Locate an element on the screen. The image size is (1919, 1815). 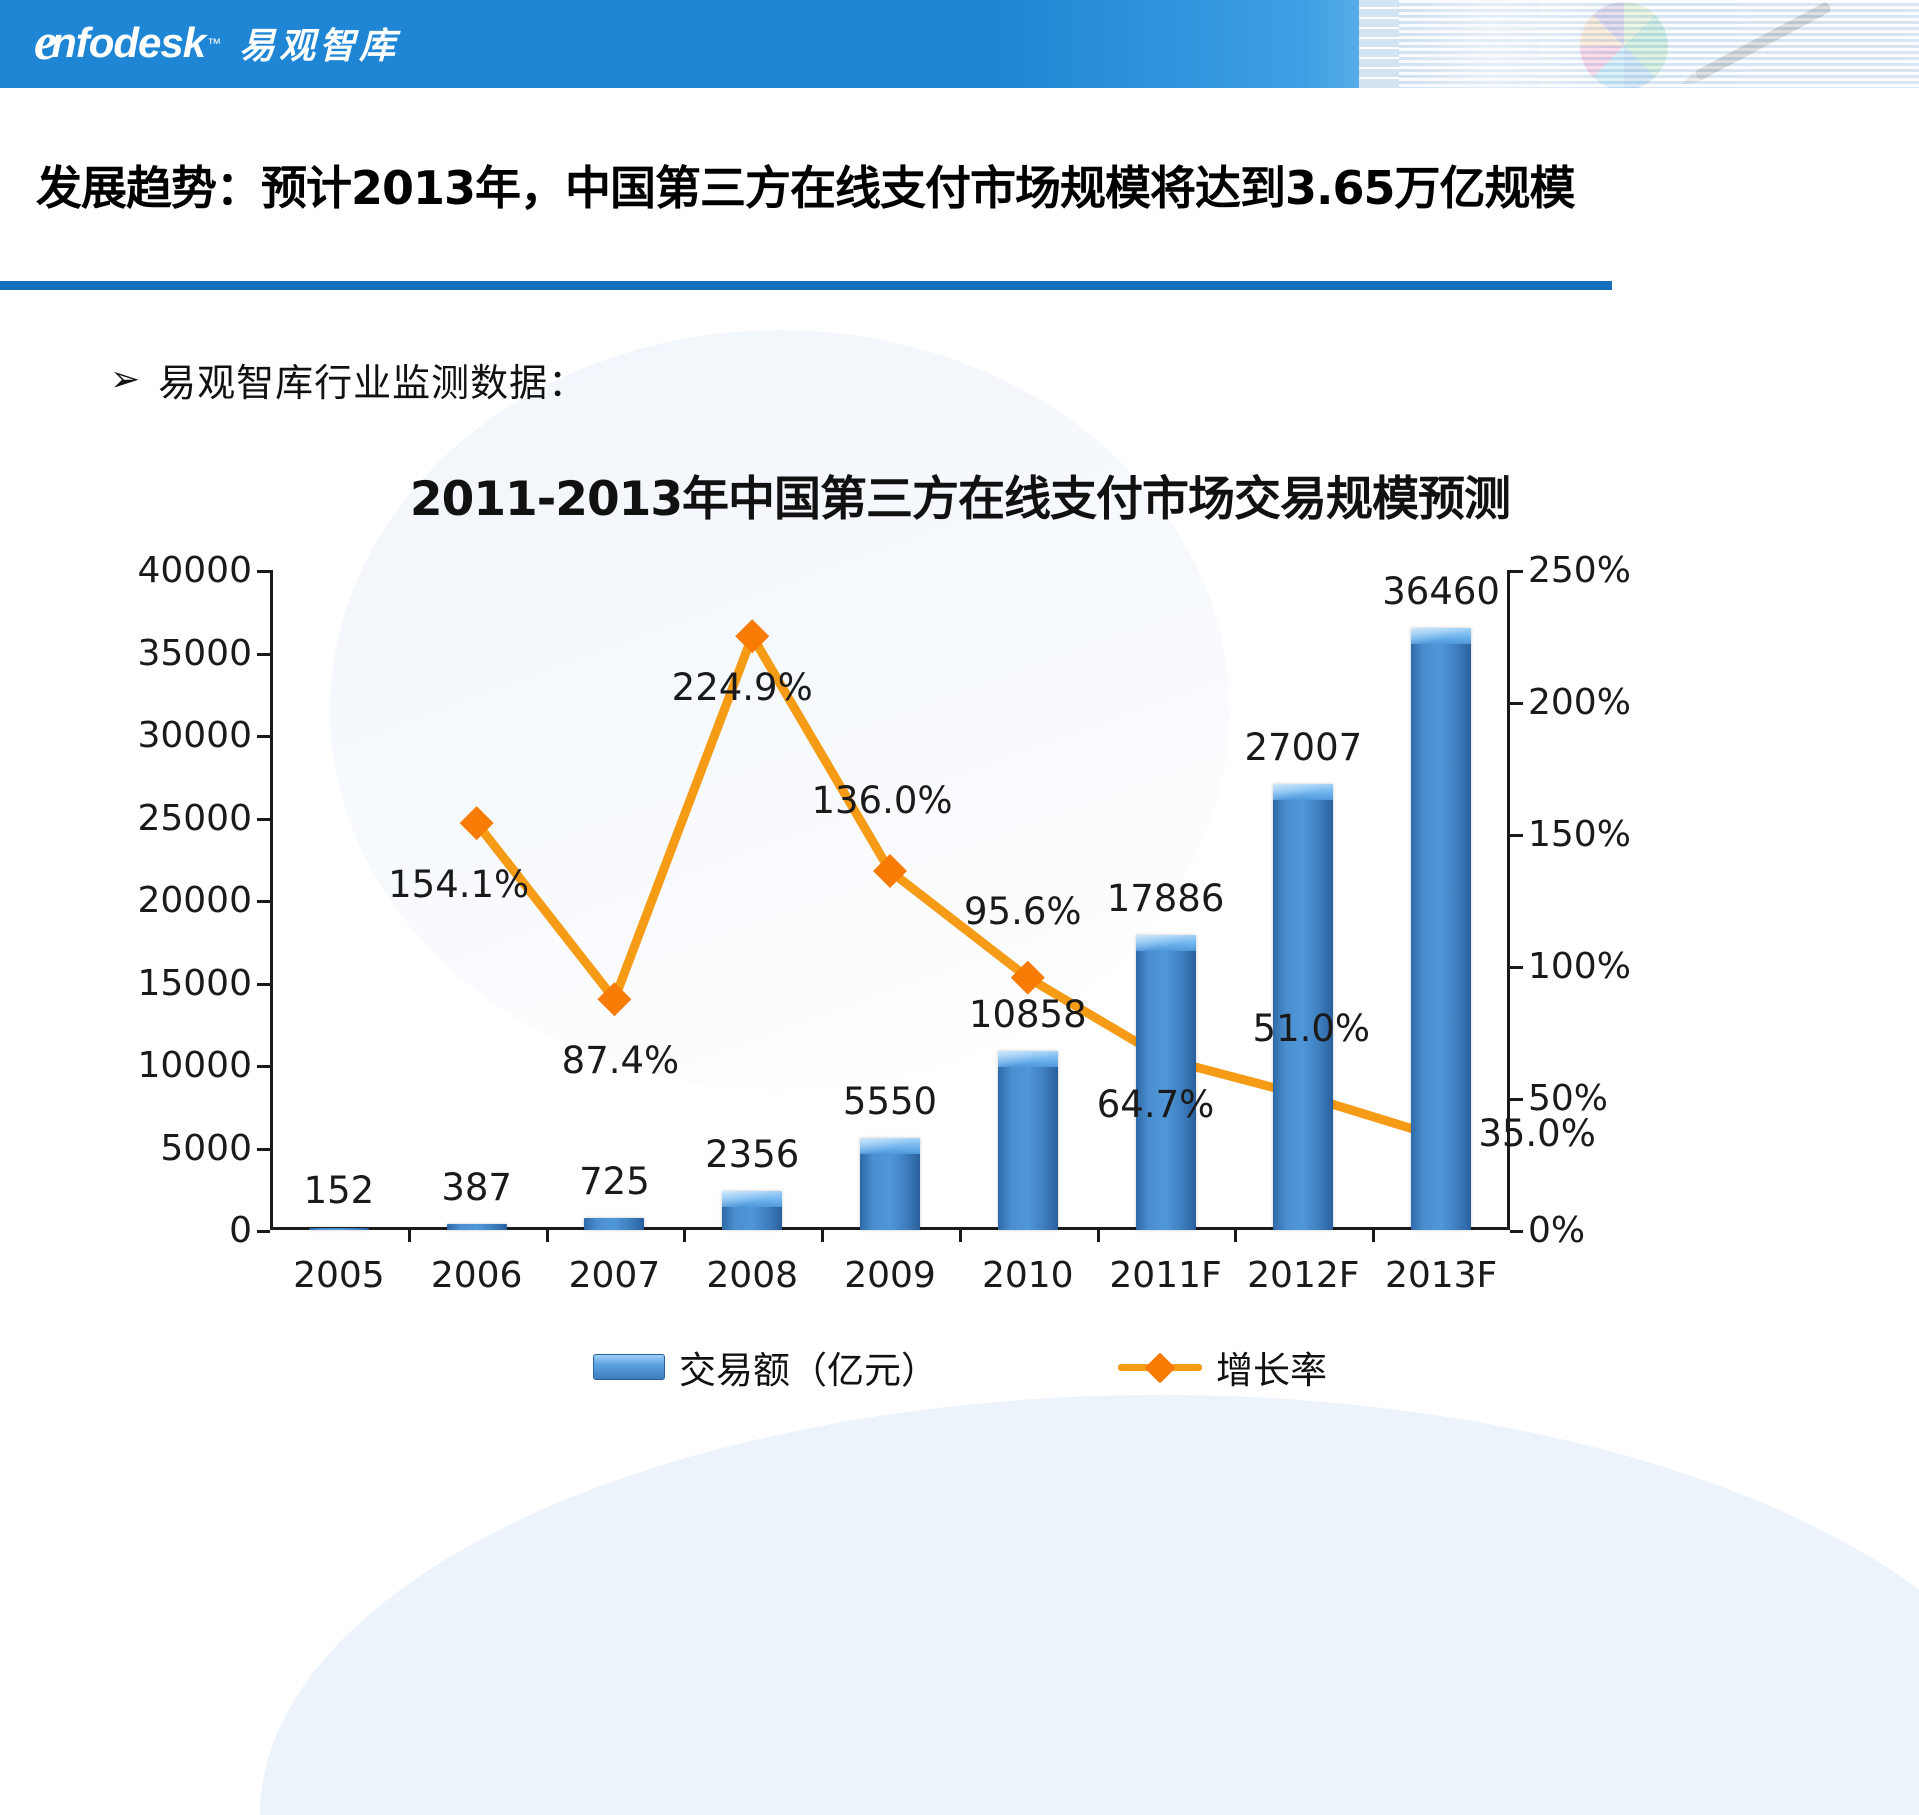
logo-initial: e is located at coordinates (46, 42).